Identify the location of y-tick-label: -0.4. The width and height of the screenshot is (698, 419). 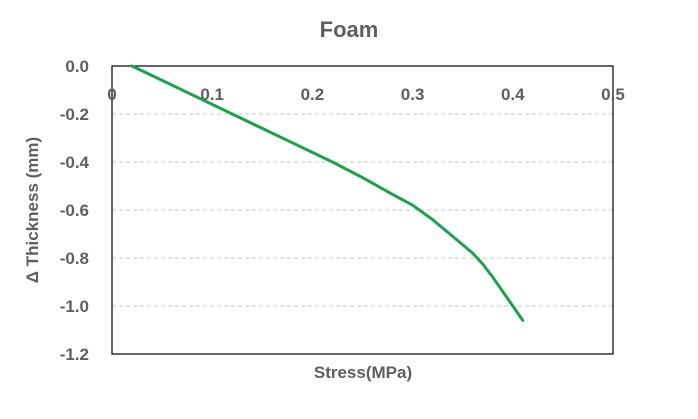
(75, 162).